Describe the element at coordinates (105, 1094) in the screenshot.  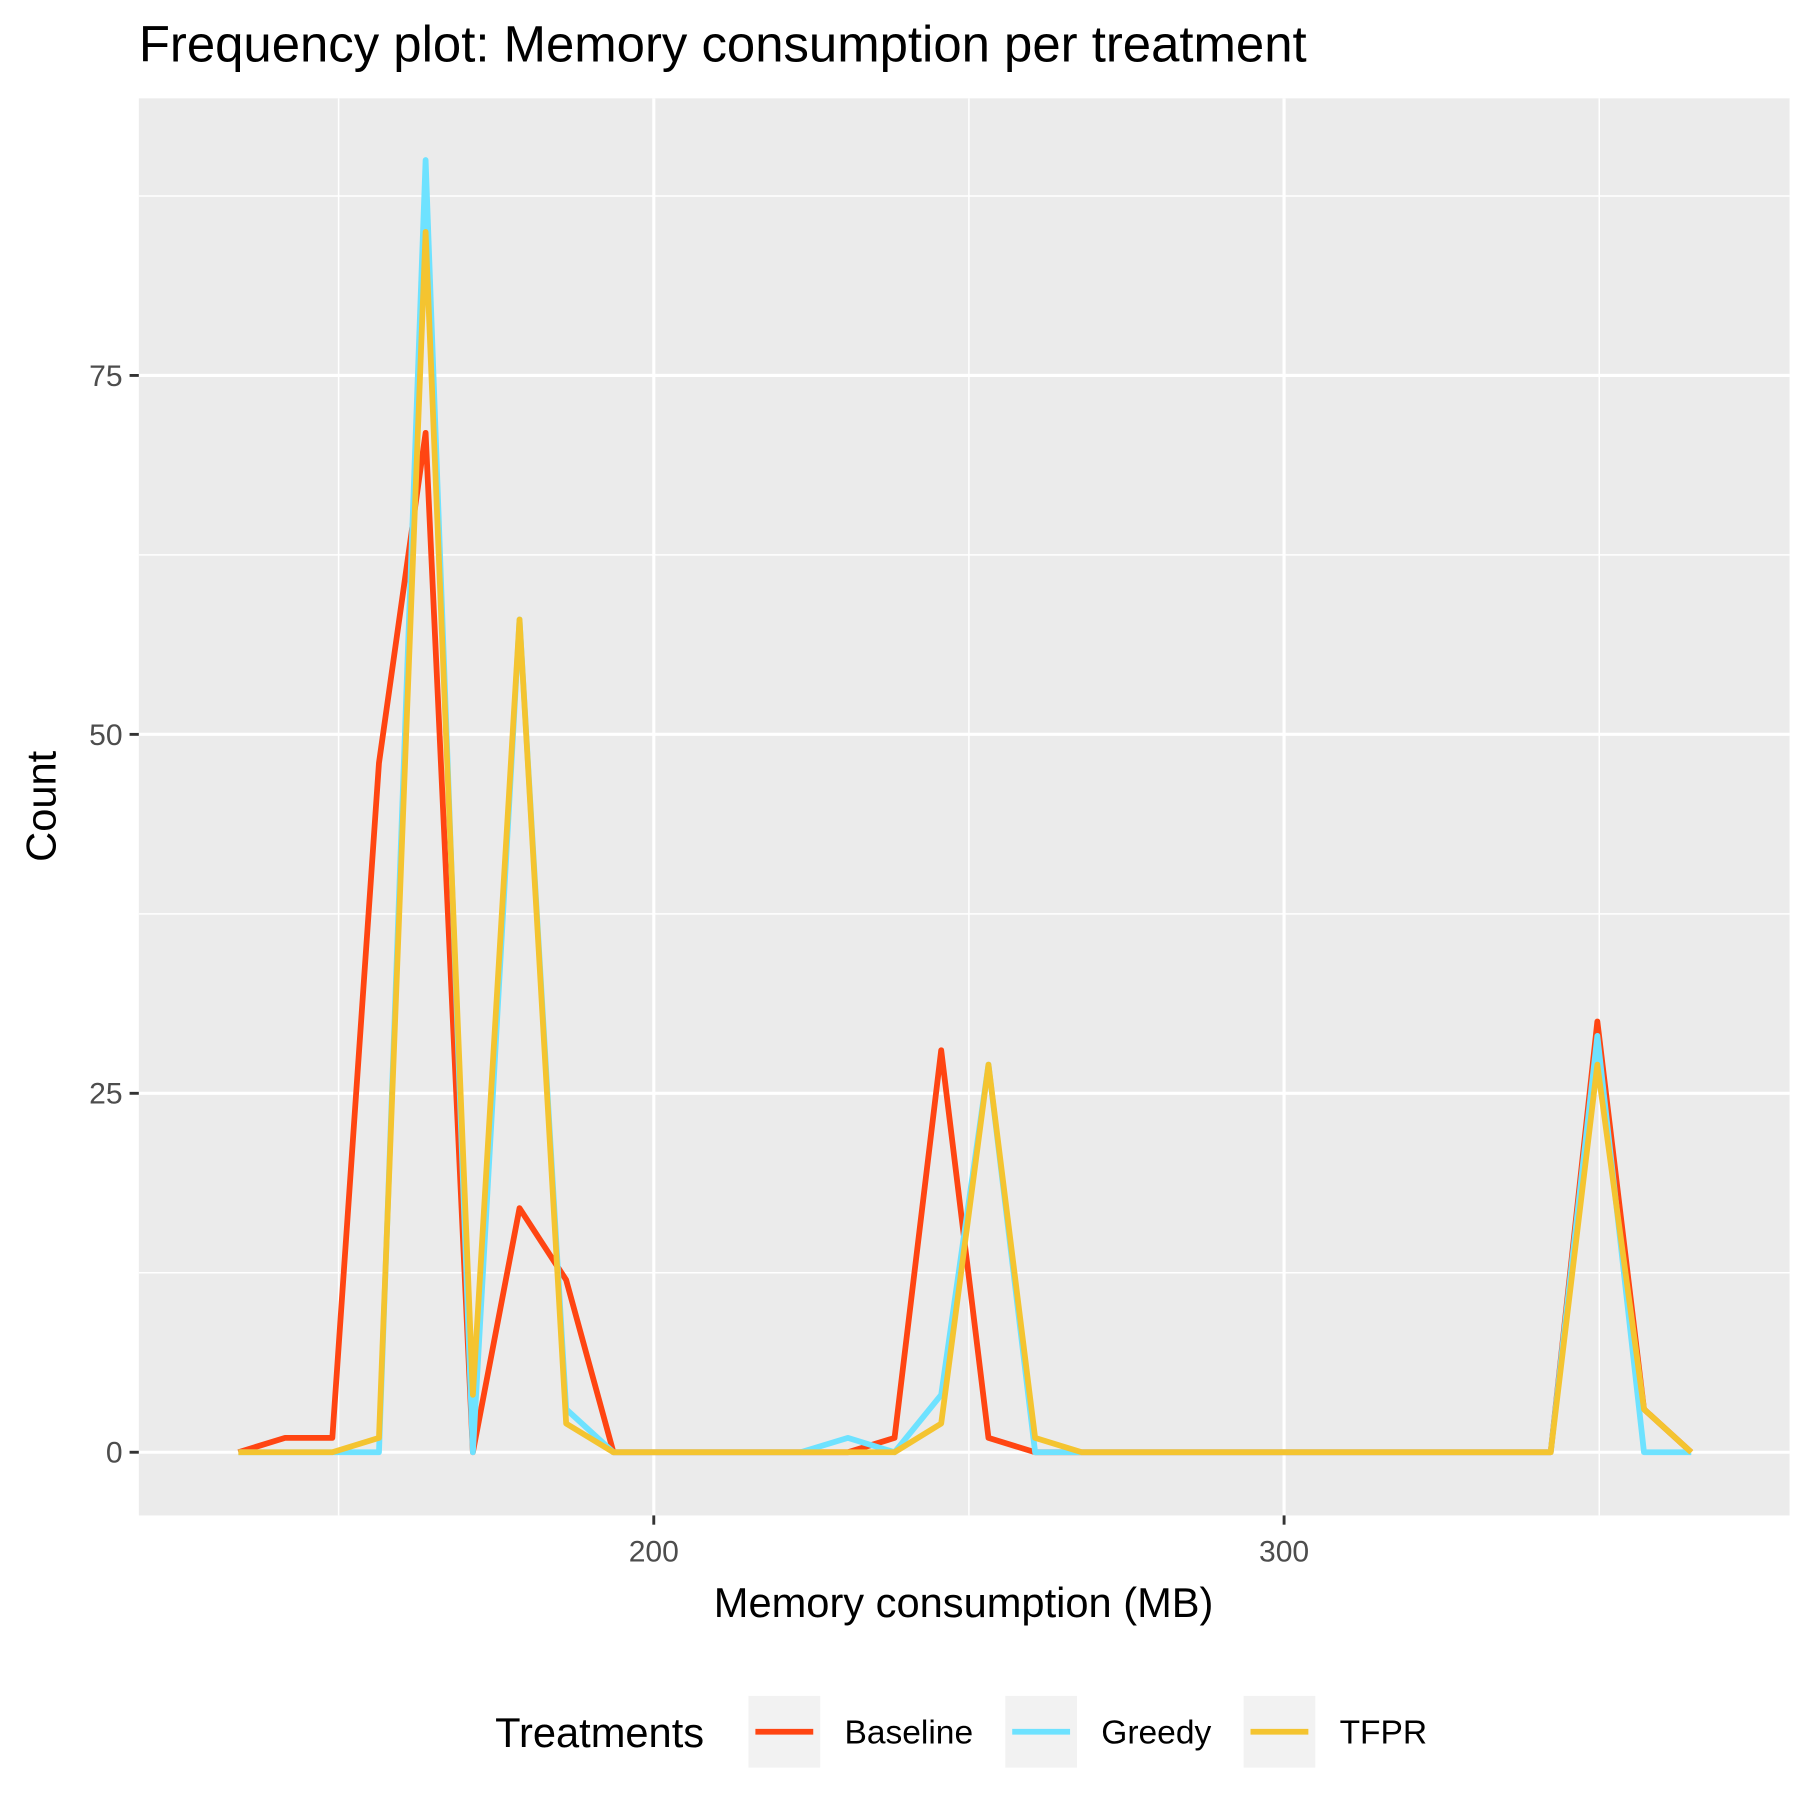
I see `y-tick-label: 25` at that location.